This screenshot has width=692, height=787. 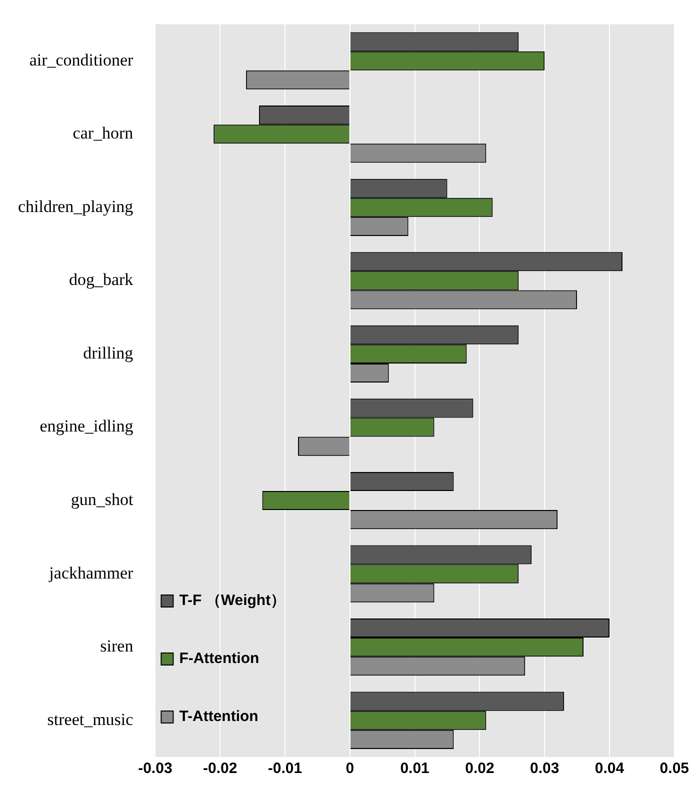 I want to click on y-tick-label: children_playing, so click(x=76, y=206).